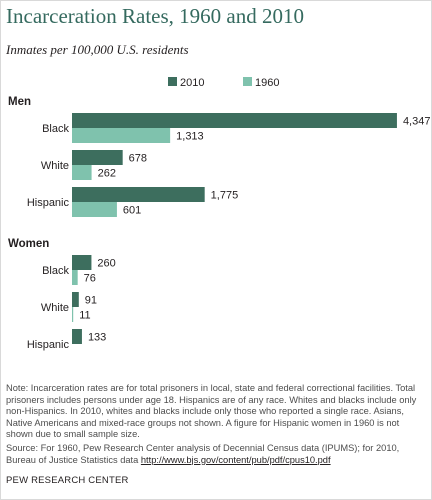  Describe the element at coordinates (106, 264) in the screenshot. I see `value-label-women-black-2010: 260` at that location.